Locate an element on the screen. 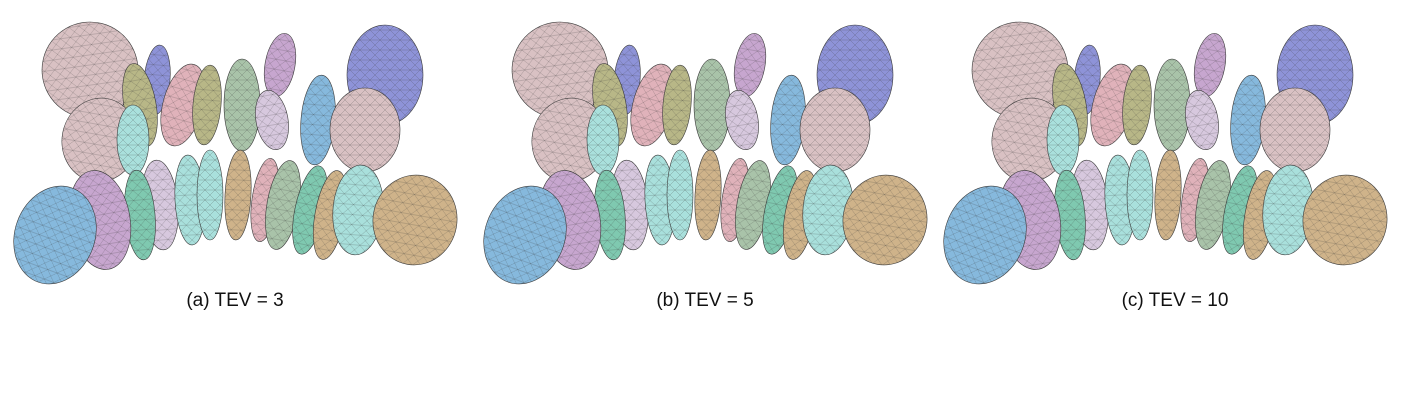 The height and width of the screenshot is (400, 1408). panel-caption: (c) TEV = 10 is located at coordinates (1175, 300).